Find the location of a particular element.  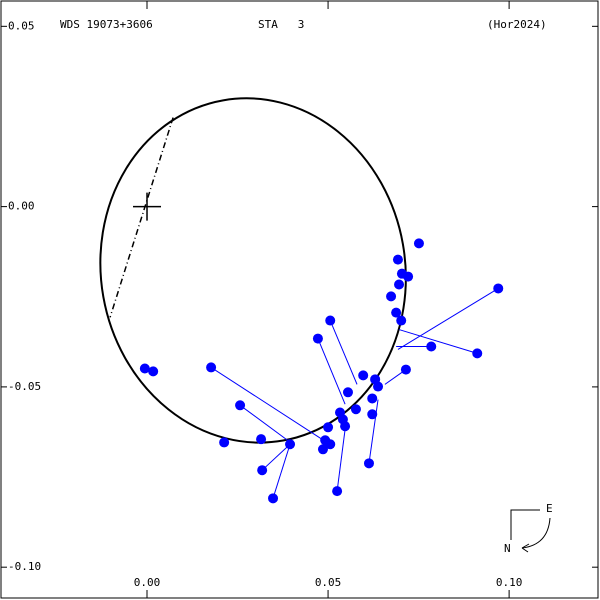

compass: E N is located at coordinates (528, 528).